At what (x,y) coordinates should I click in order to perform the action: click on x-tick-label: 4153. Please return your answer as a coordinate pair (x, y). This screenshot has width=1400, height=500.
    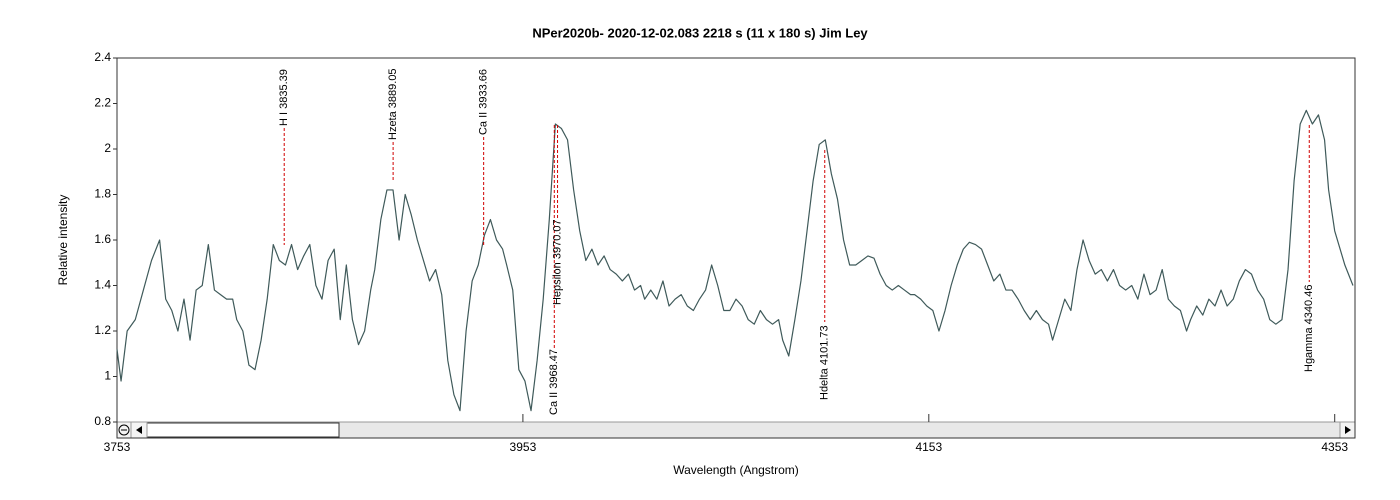
    Looking at the image, I should click on (928, 447).